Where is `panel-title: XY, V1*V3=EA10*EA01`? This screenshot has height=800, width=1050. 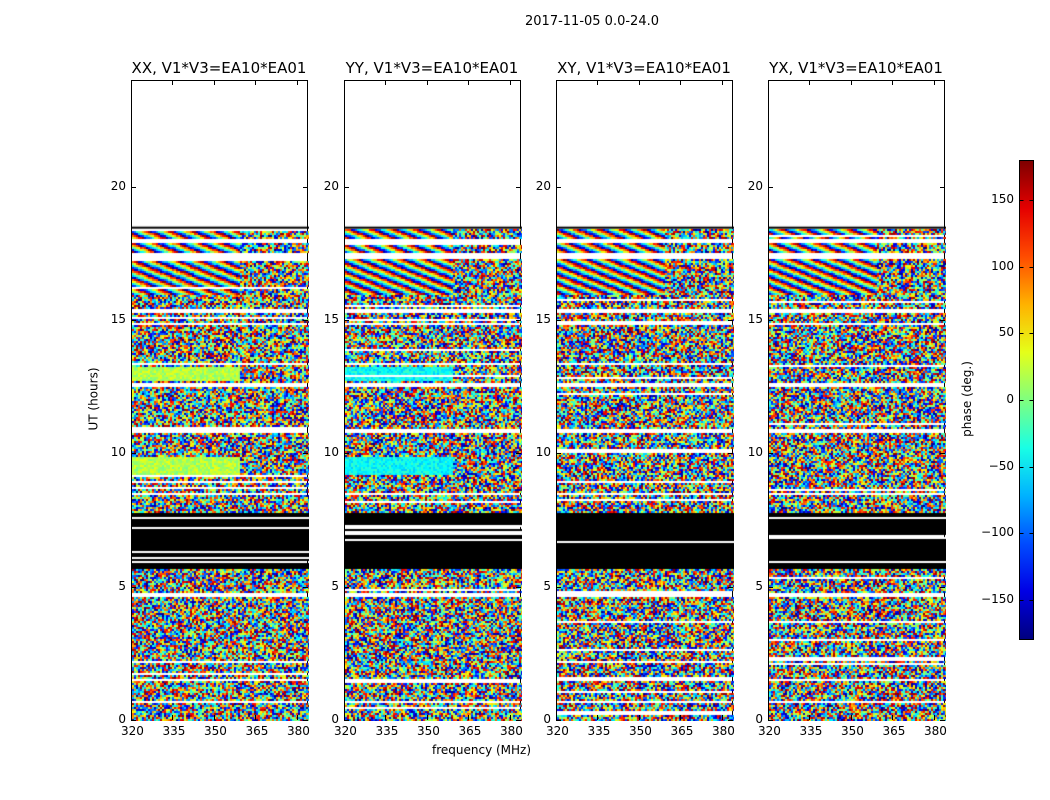 panel-title: XY, V1*V3=EA10*EA01 is located at coordinates (644, 68).